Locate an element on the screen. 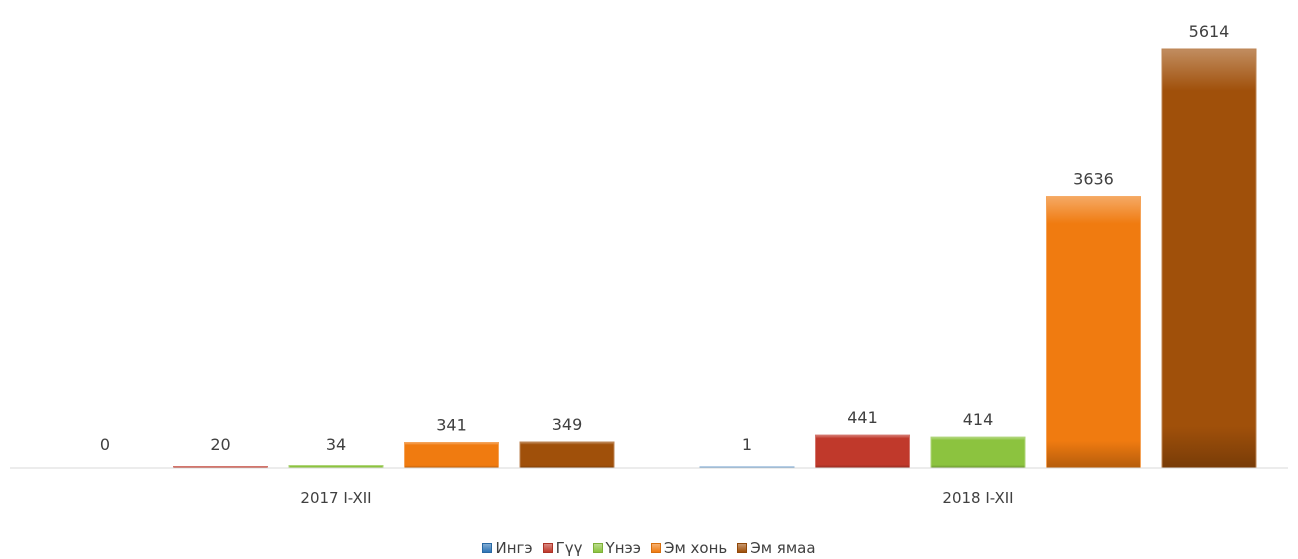 This screenshot has height=559, width=1298. legend-item-1: Гүү is located at coordinates (562, 548).